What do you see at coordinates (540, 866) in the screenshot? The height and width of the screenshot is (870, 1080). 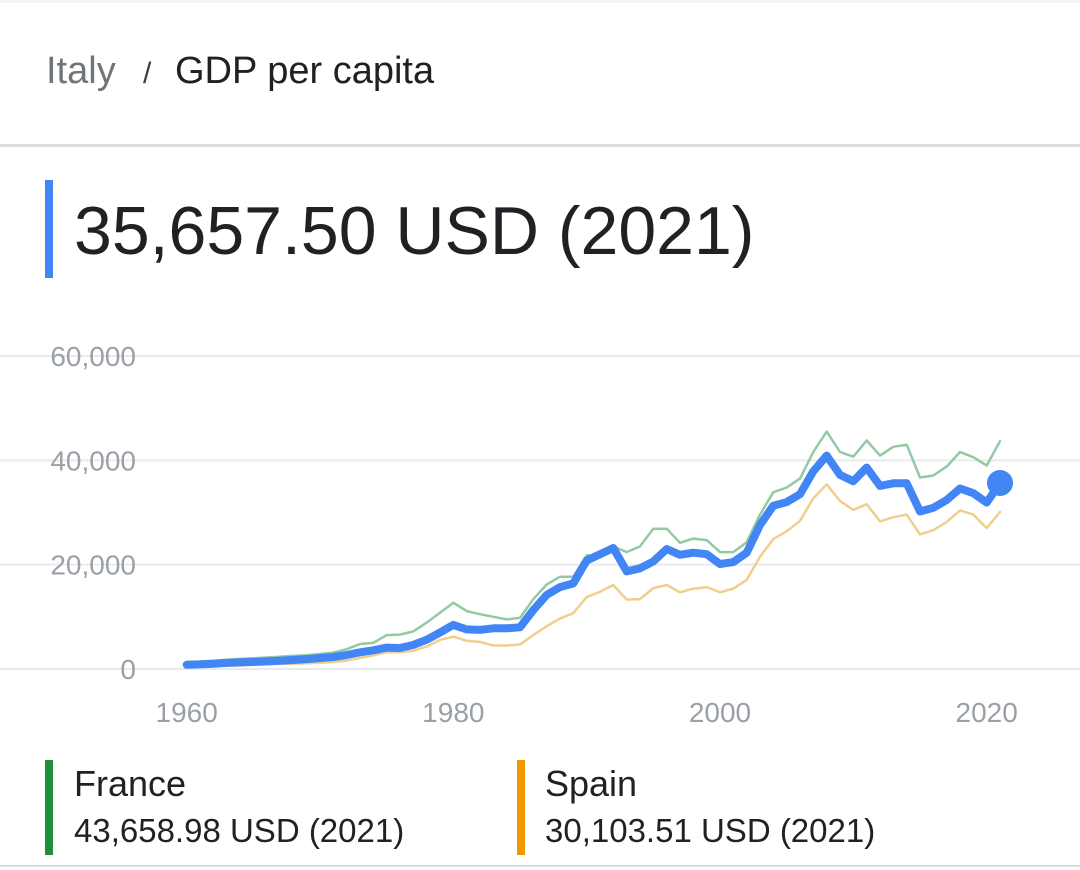 I see `bottom-edge` at bounding box center [540, 866].